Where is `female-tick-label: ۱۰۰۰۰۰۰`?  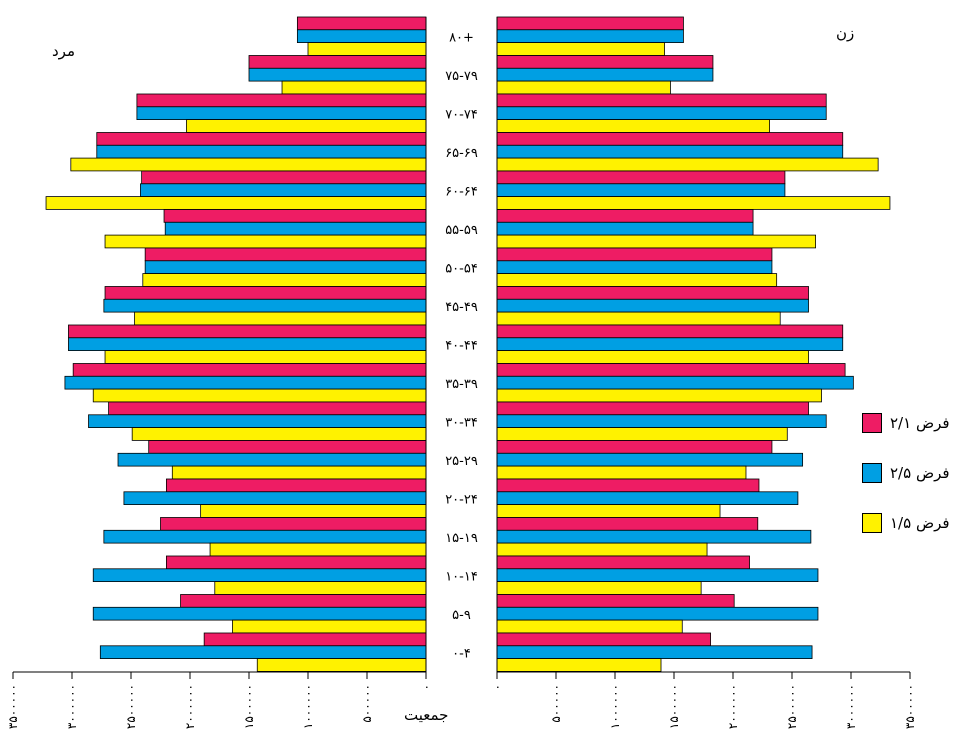 female-tick-label: ۱۰۰۰۰۰۰ is located at coordinates (615, 706).